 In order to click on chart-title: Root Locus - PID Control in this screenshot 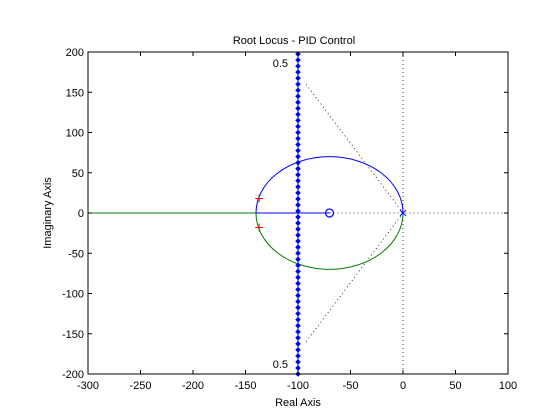, I will do `click(294, 41)`.